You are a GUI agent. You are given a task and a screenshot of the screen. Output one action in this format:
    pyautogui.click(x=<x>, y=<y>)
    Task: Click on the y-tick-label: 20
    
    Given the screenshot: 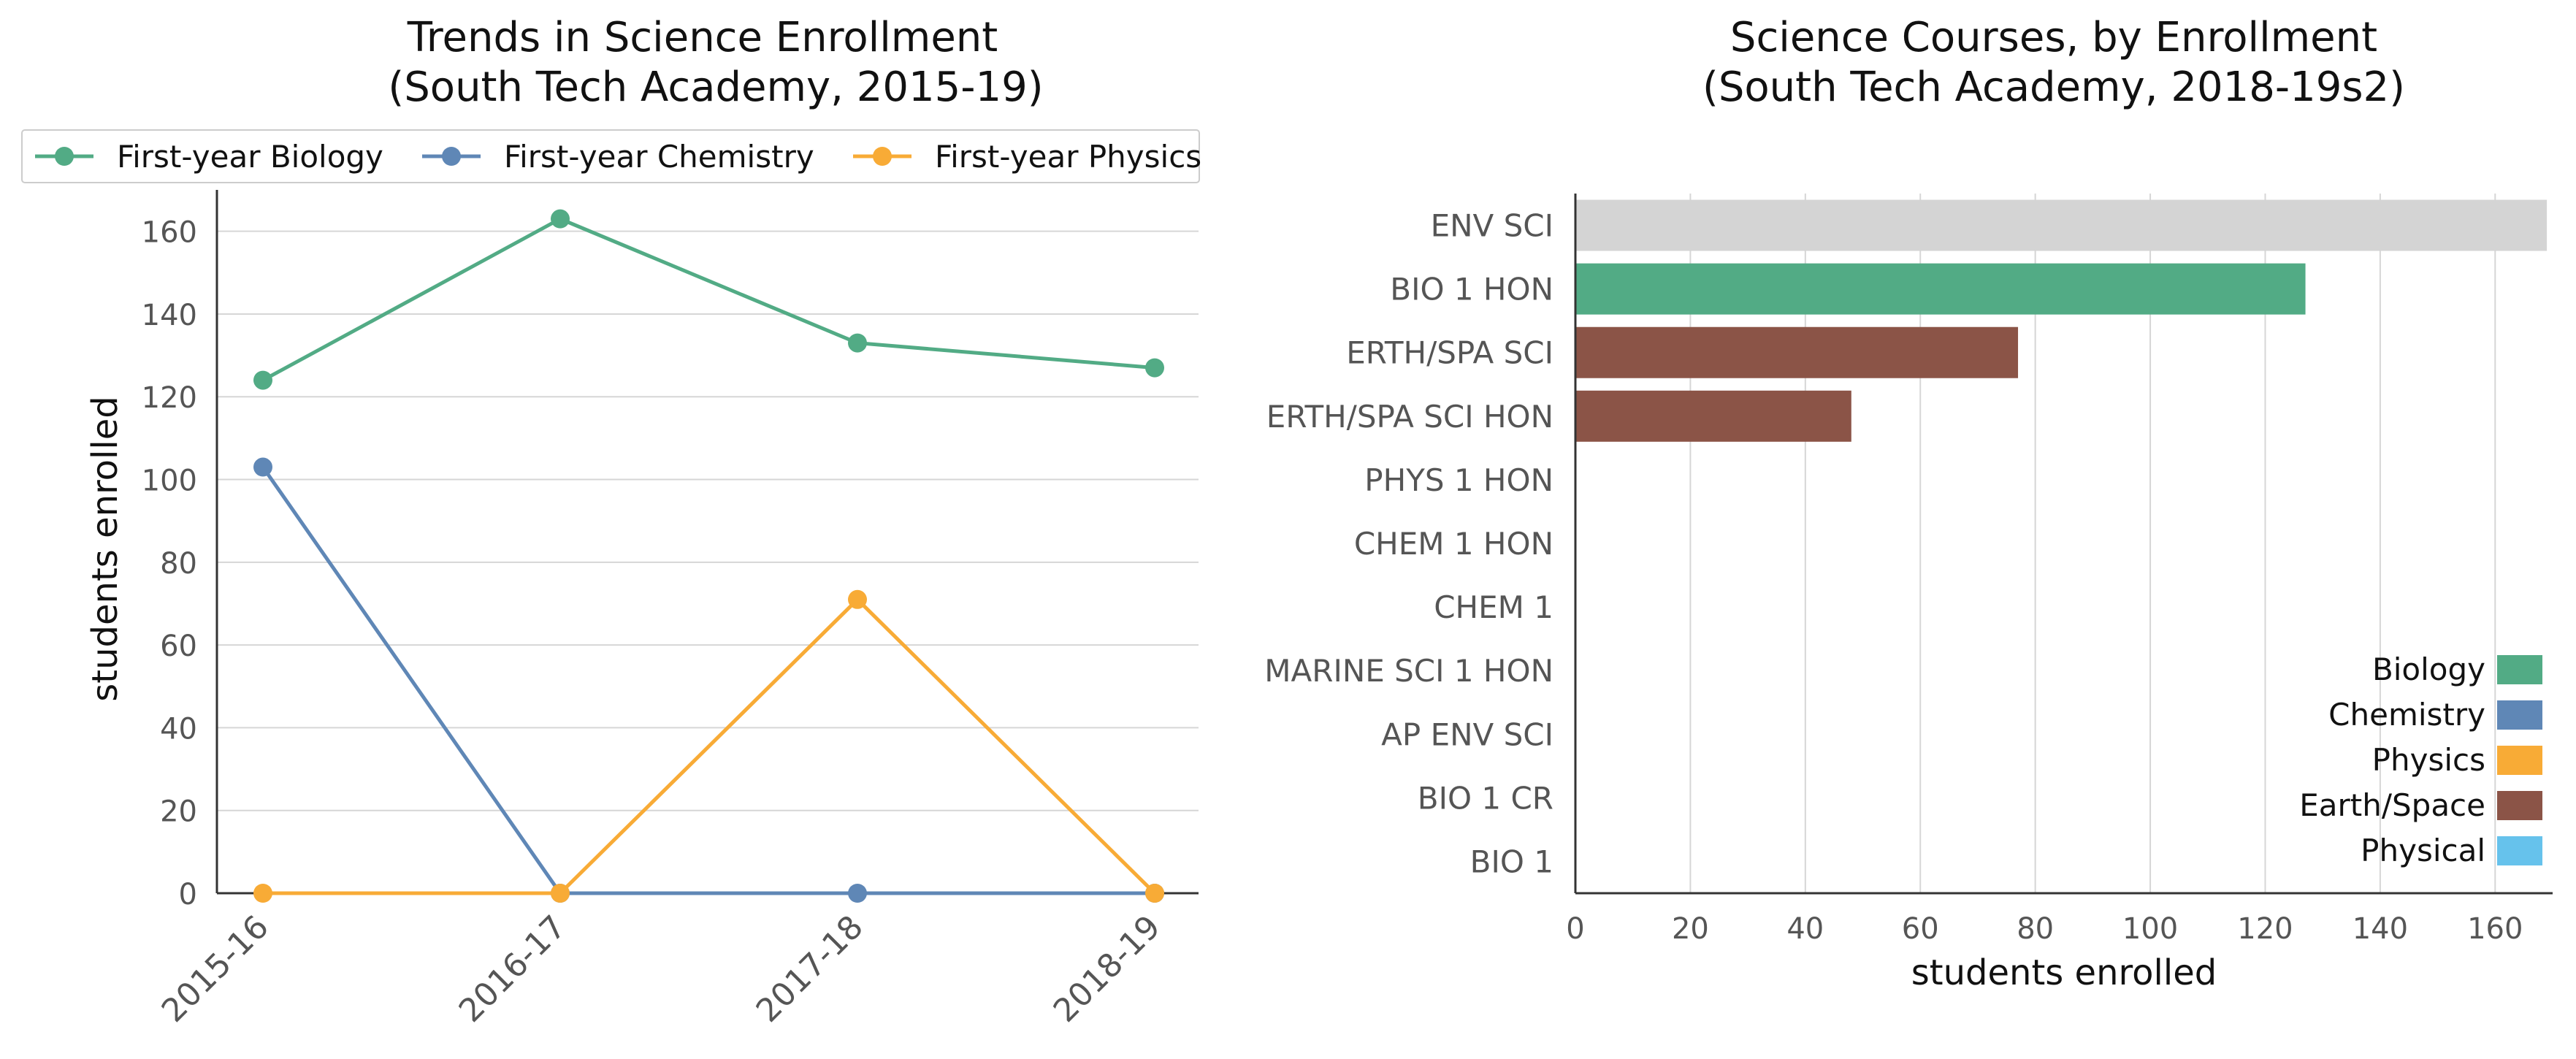 What is the action you would take?
    pyautogui.click(x=178, y=812)
    